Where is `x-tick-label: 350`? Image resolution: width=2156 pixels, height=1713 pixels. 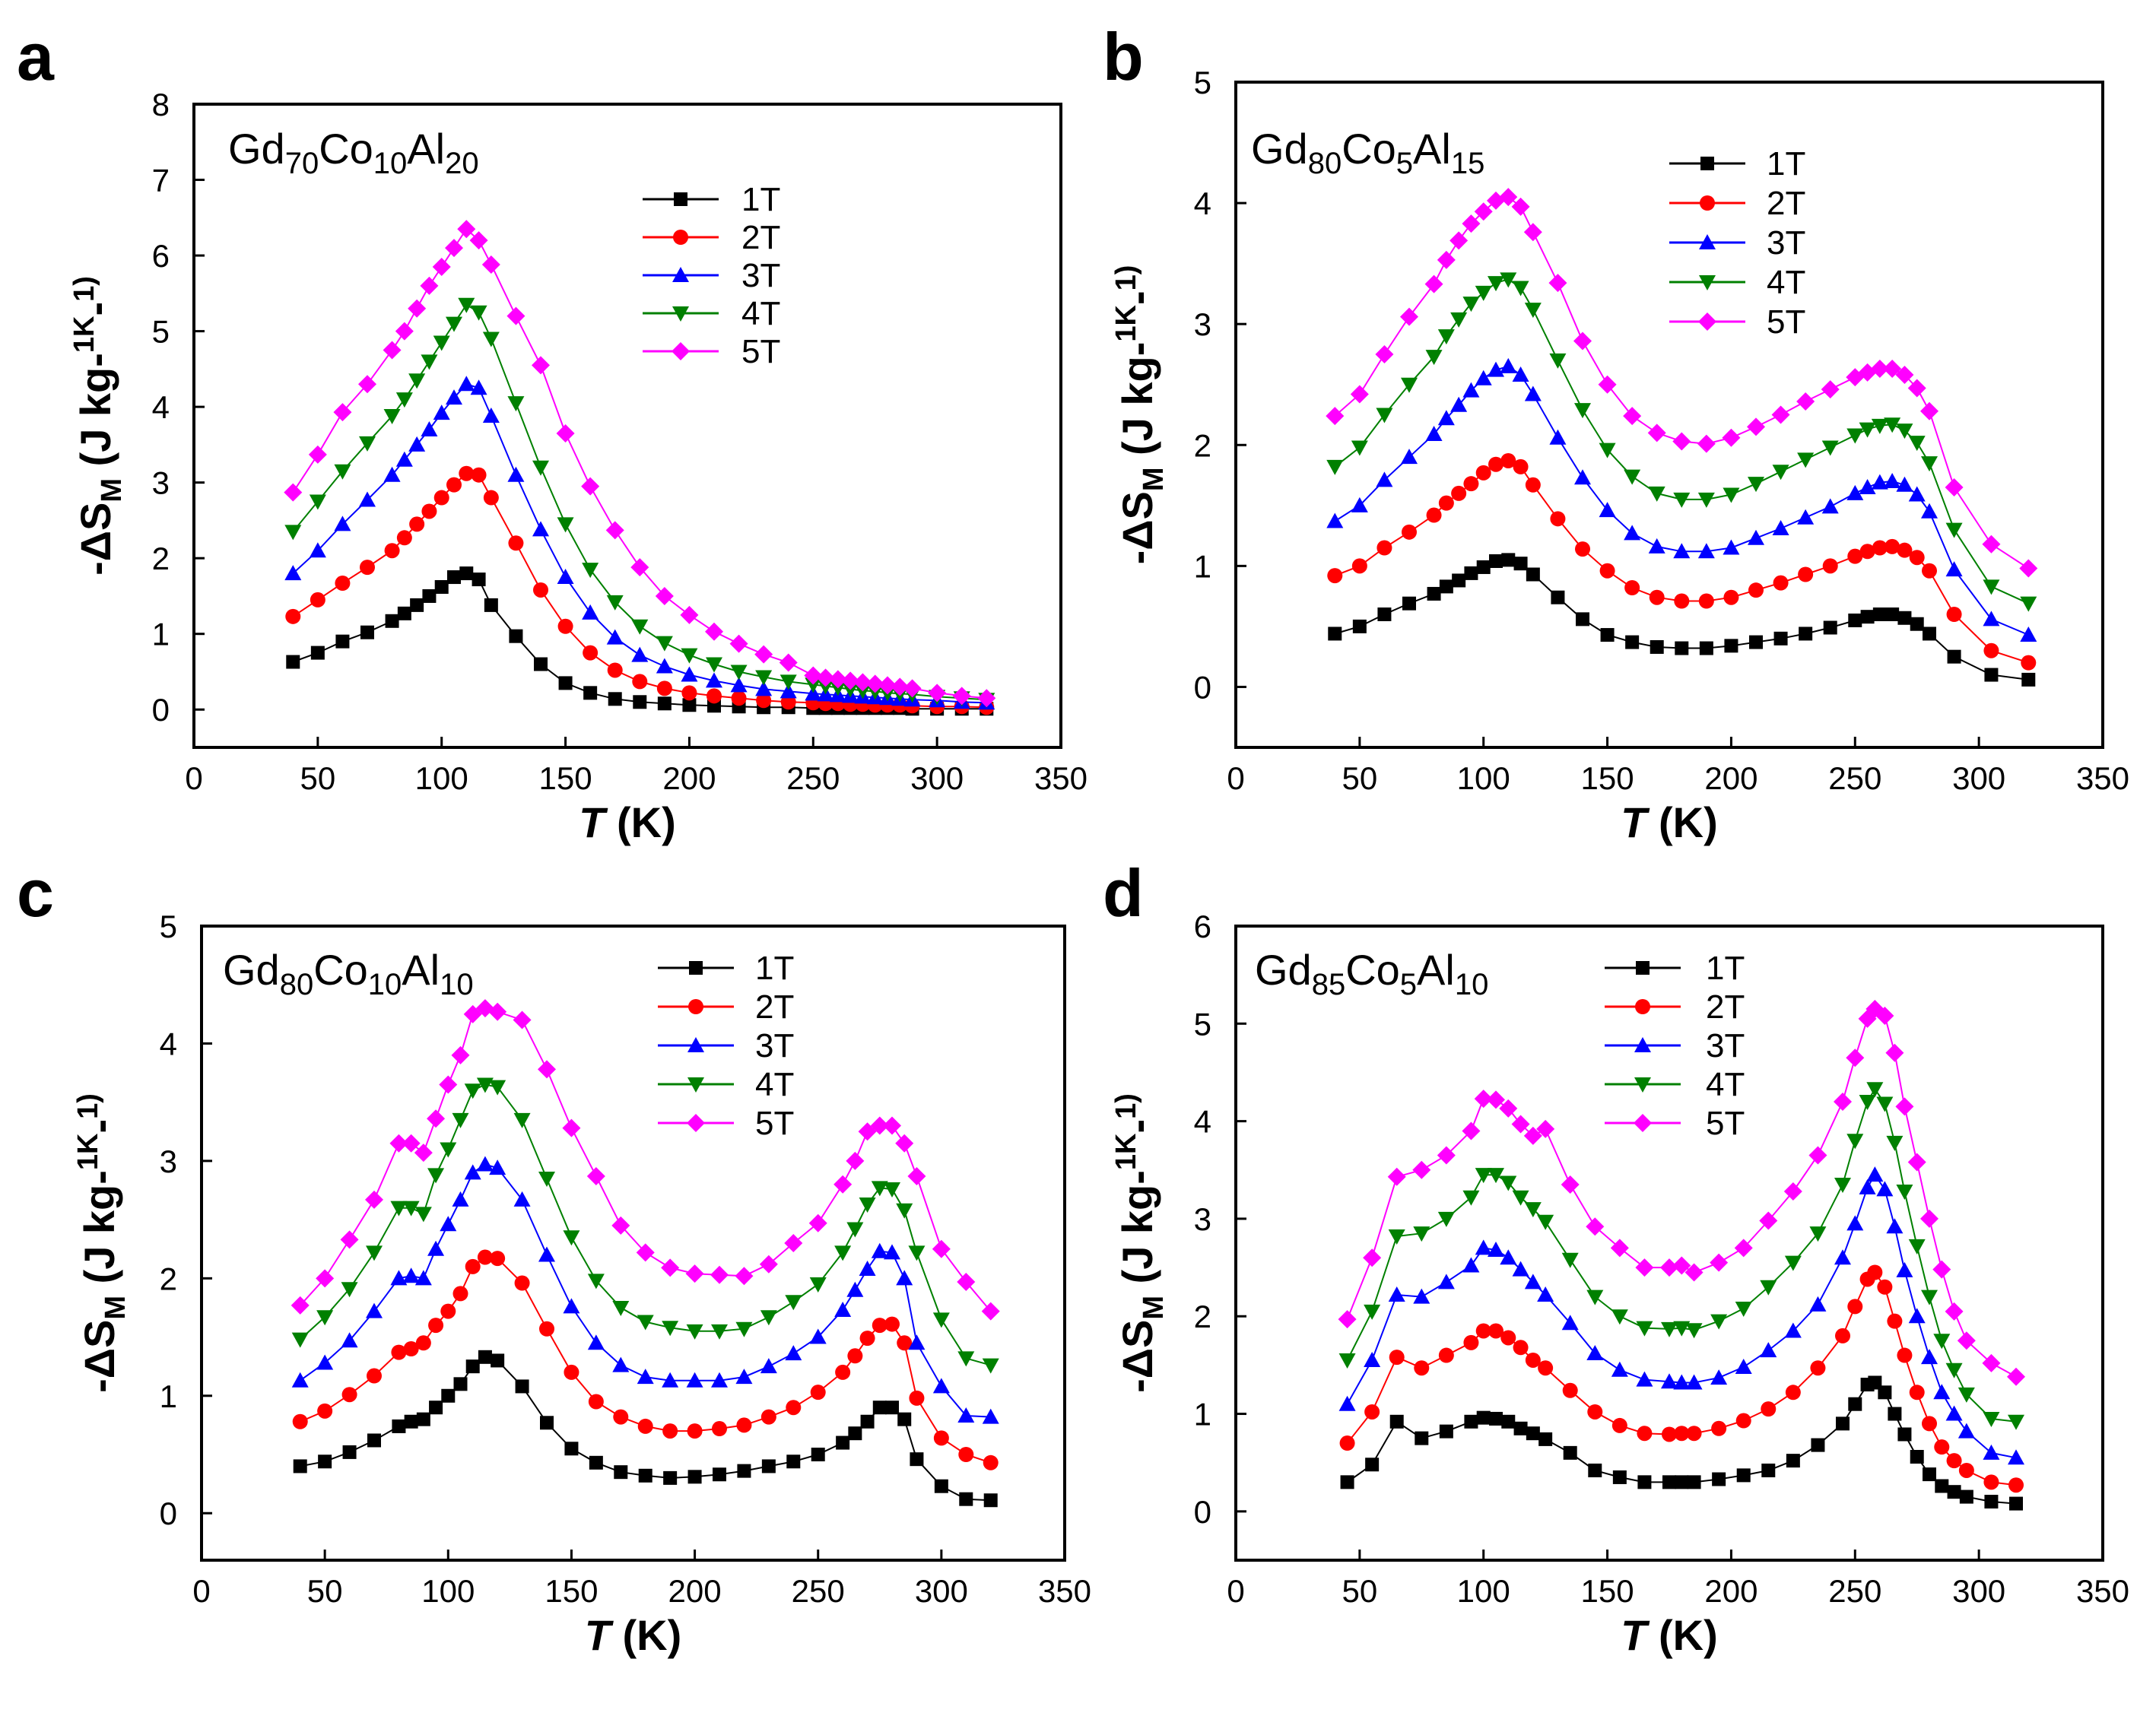
x-tick-label: 350 is located at coordinates (2102, 778).